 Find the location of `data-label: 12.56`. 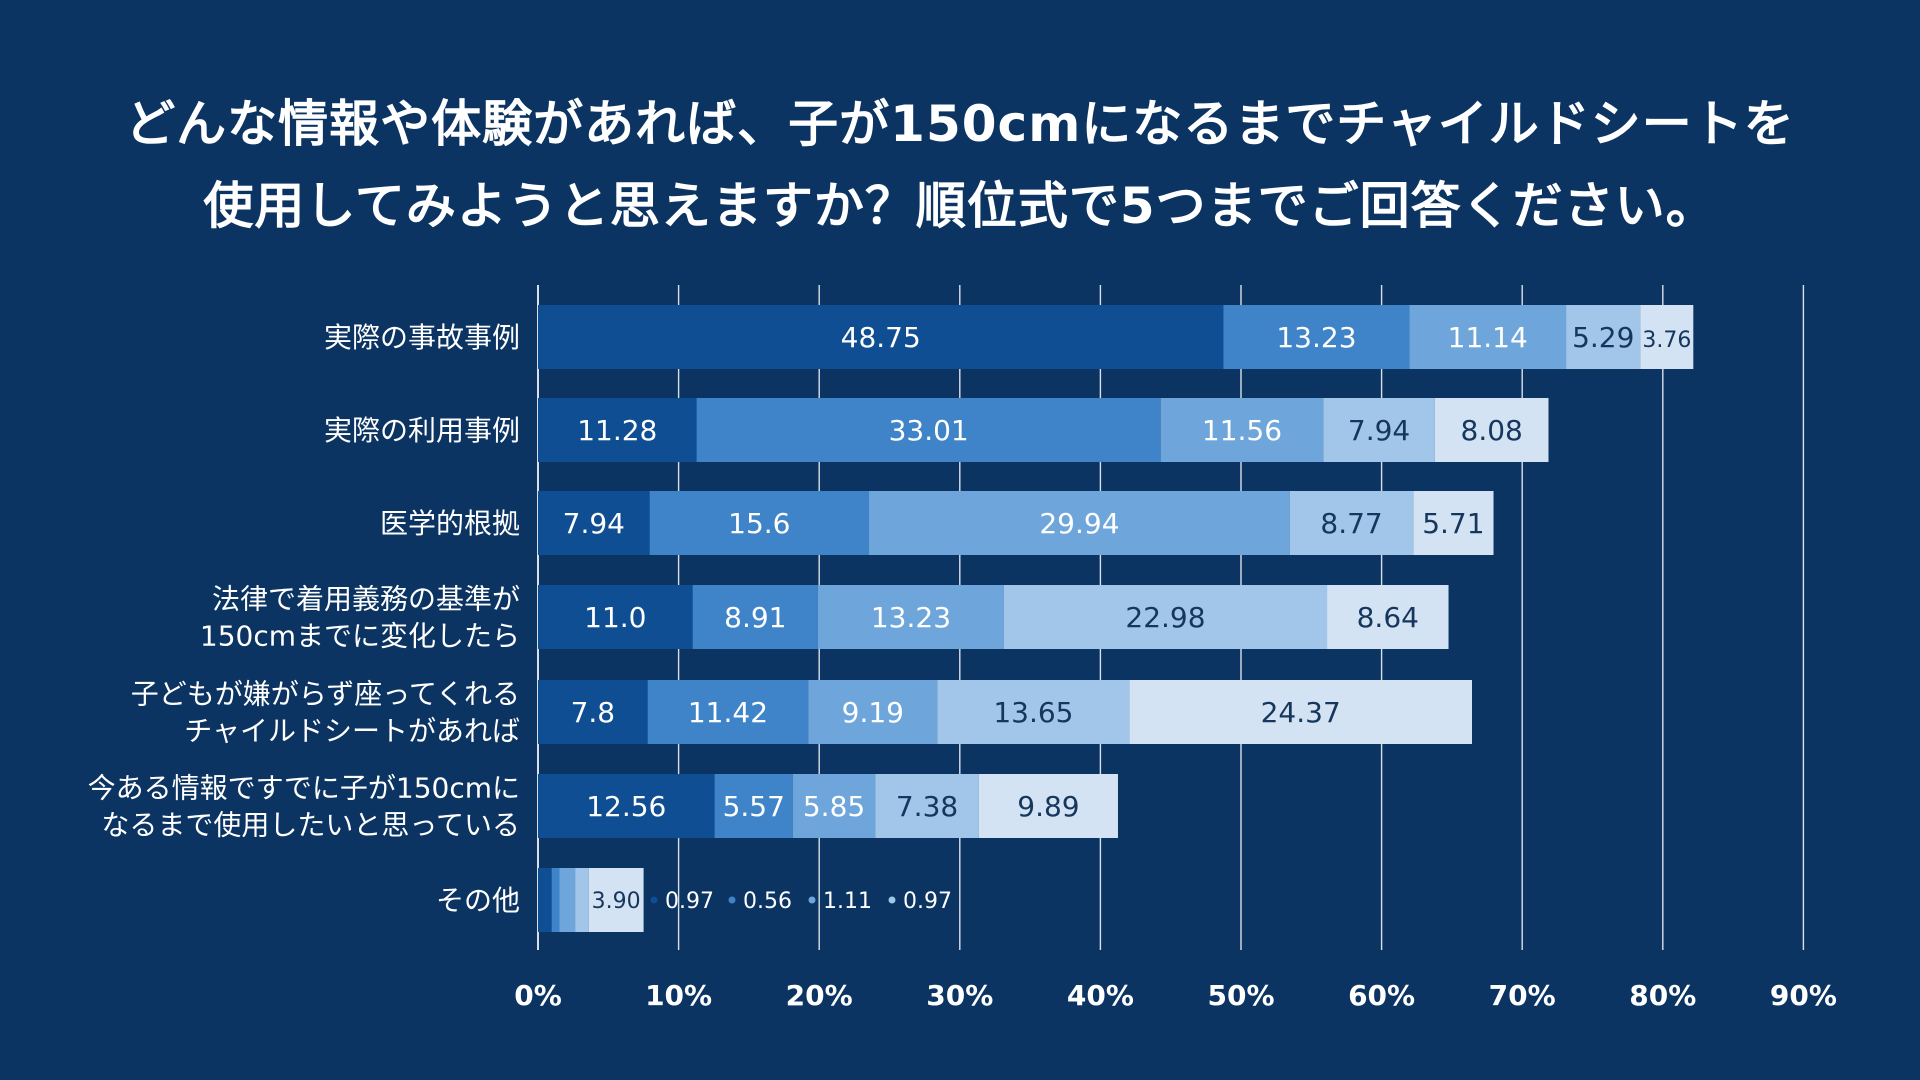

data-label: 12.56 is located at coordinates (626, 806).